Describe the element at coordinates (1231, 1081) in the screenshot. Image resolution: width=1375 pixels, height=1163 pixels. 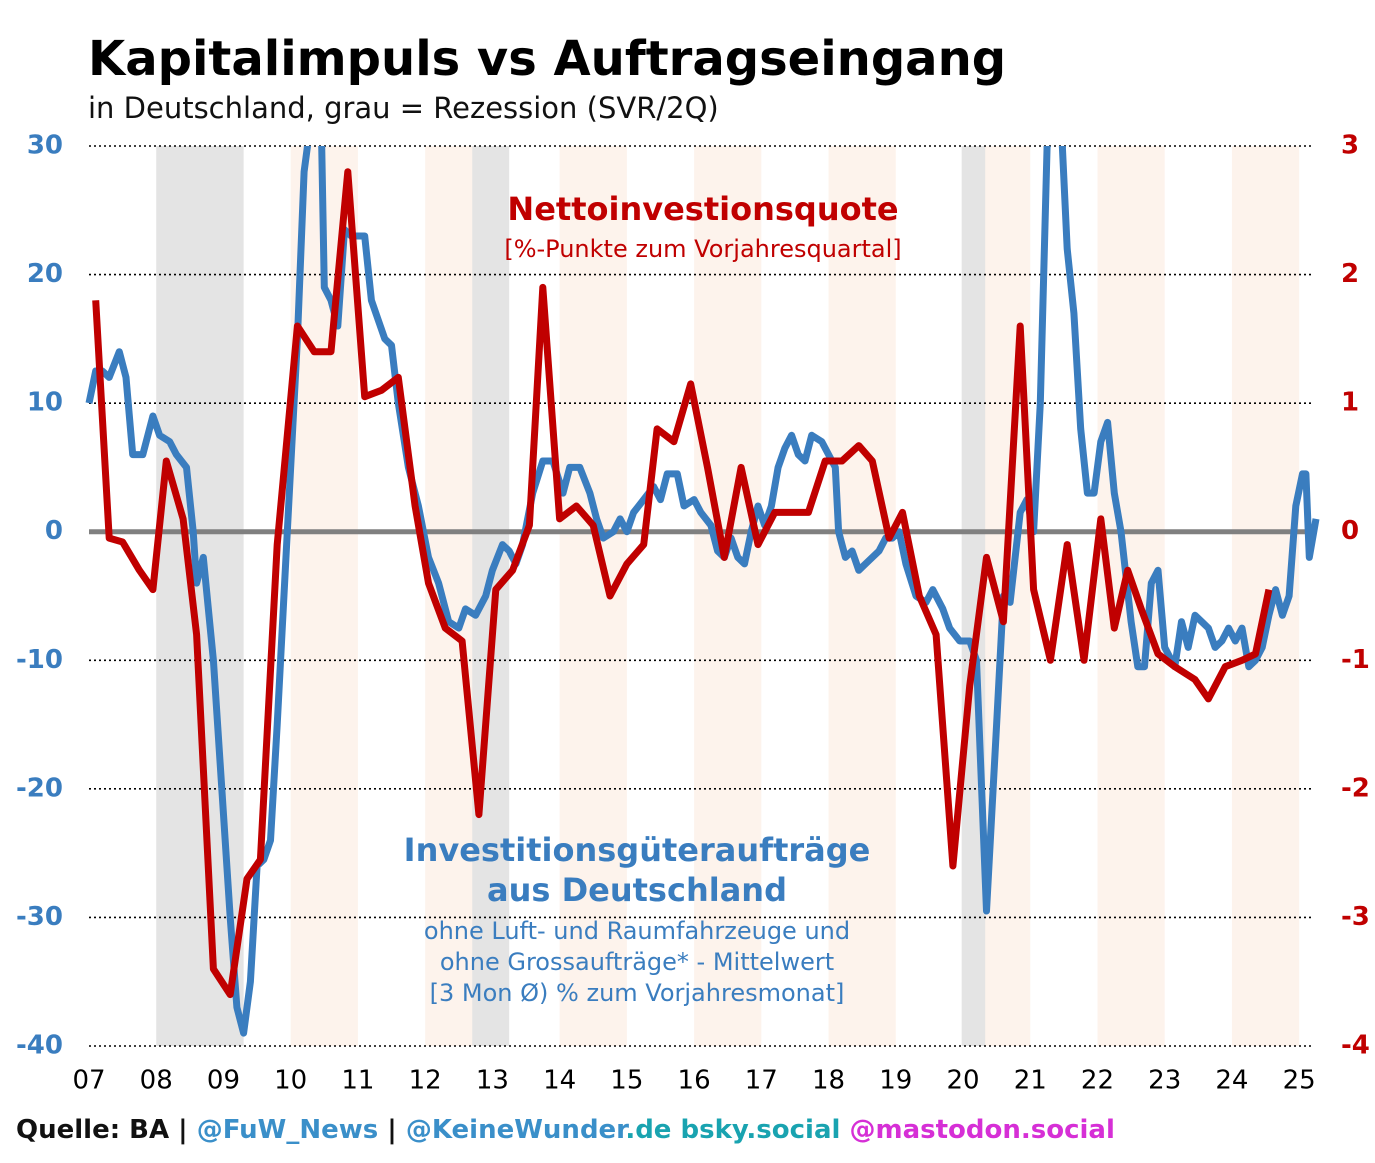
I see `x-tick-label: 24` at that location.